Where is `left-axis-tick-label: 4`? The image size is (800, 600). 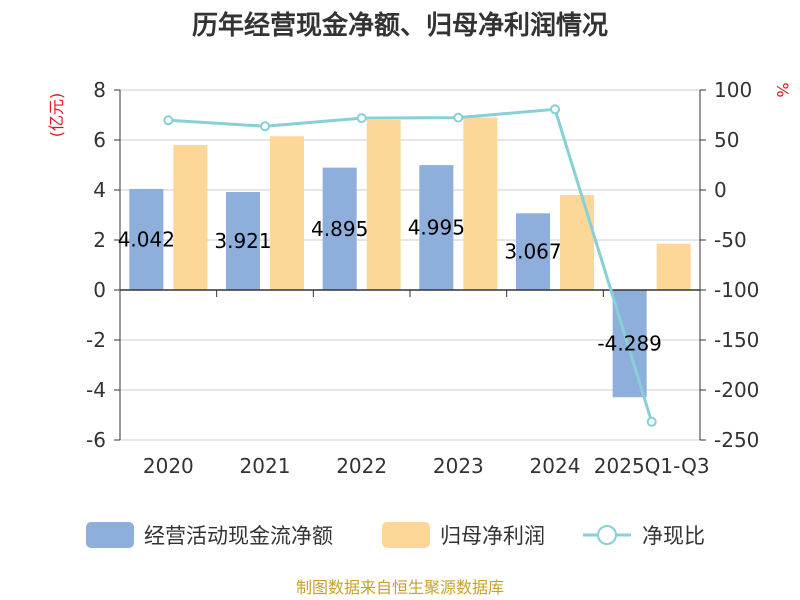 left-axis-tick-label: 4 is located at coordinates (99, 190).